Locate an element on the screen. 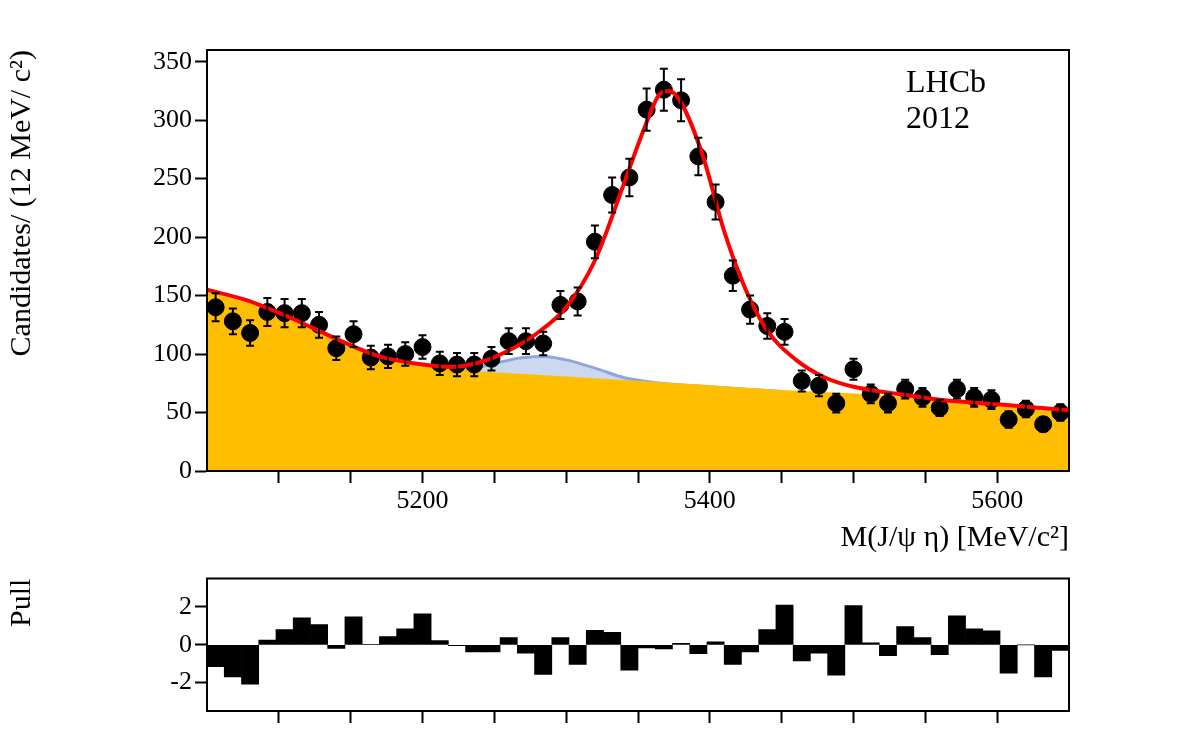  y-tick-label: 300 is located at coordinates (172, 118).